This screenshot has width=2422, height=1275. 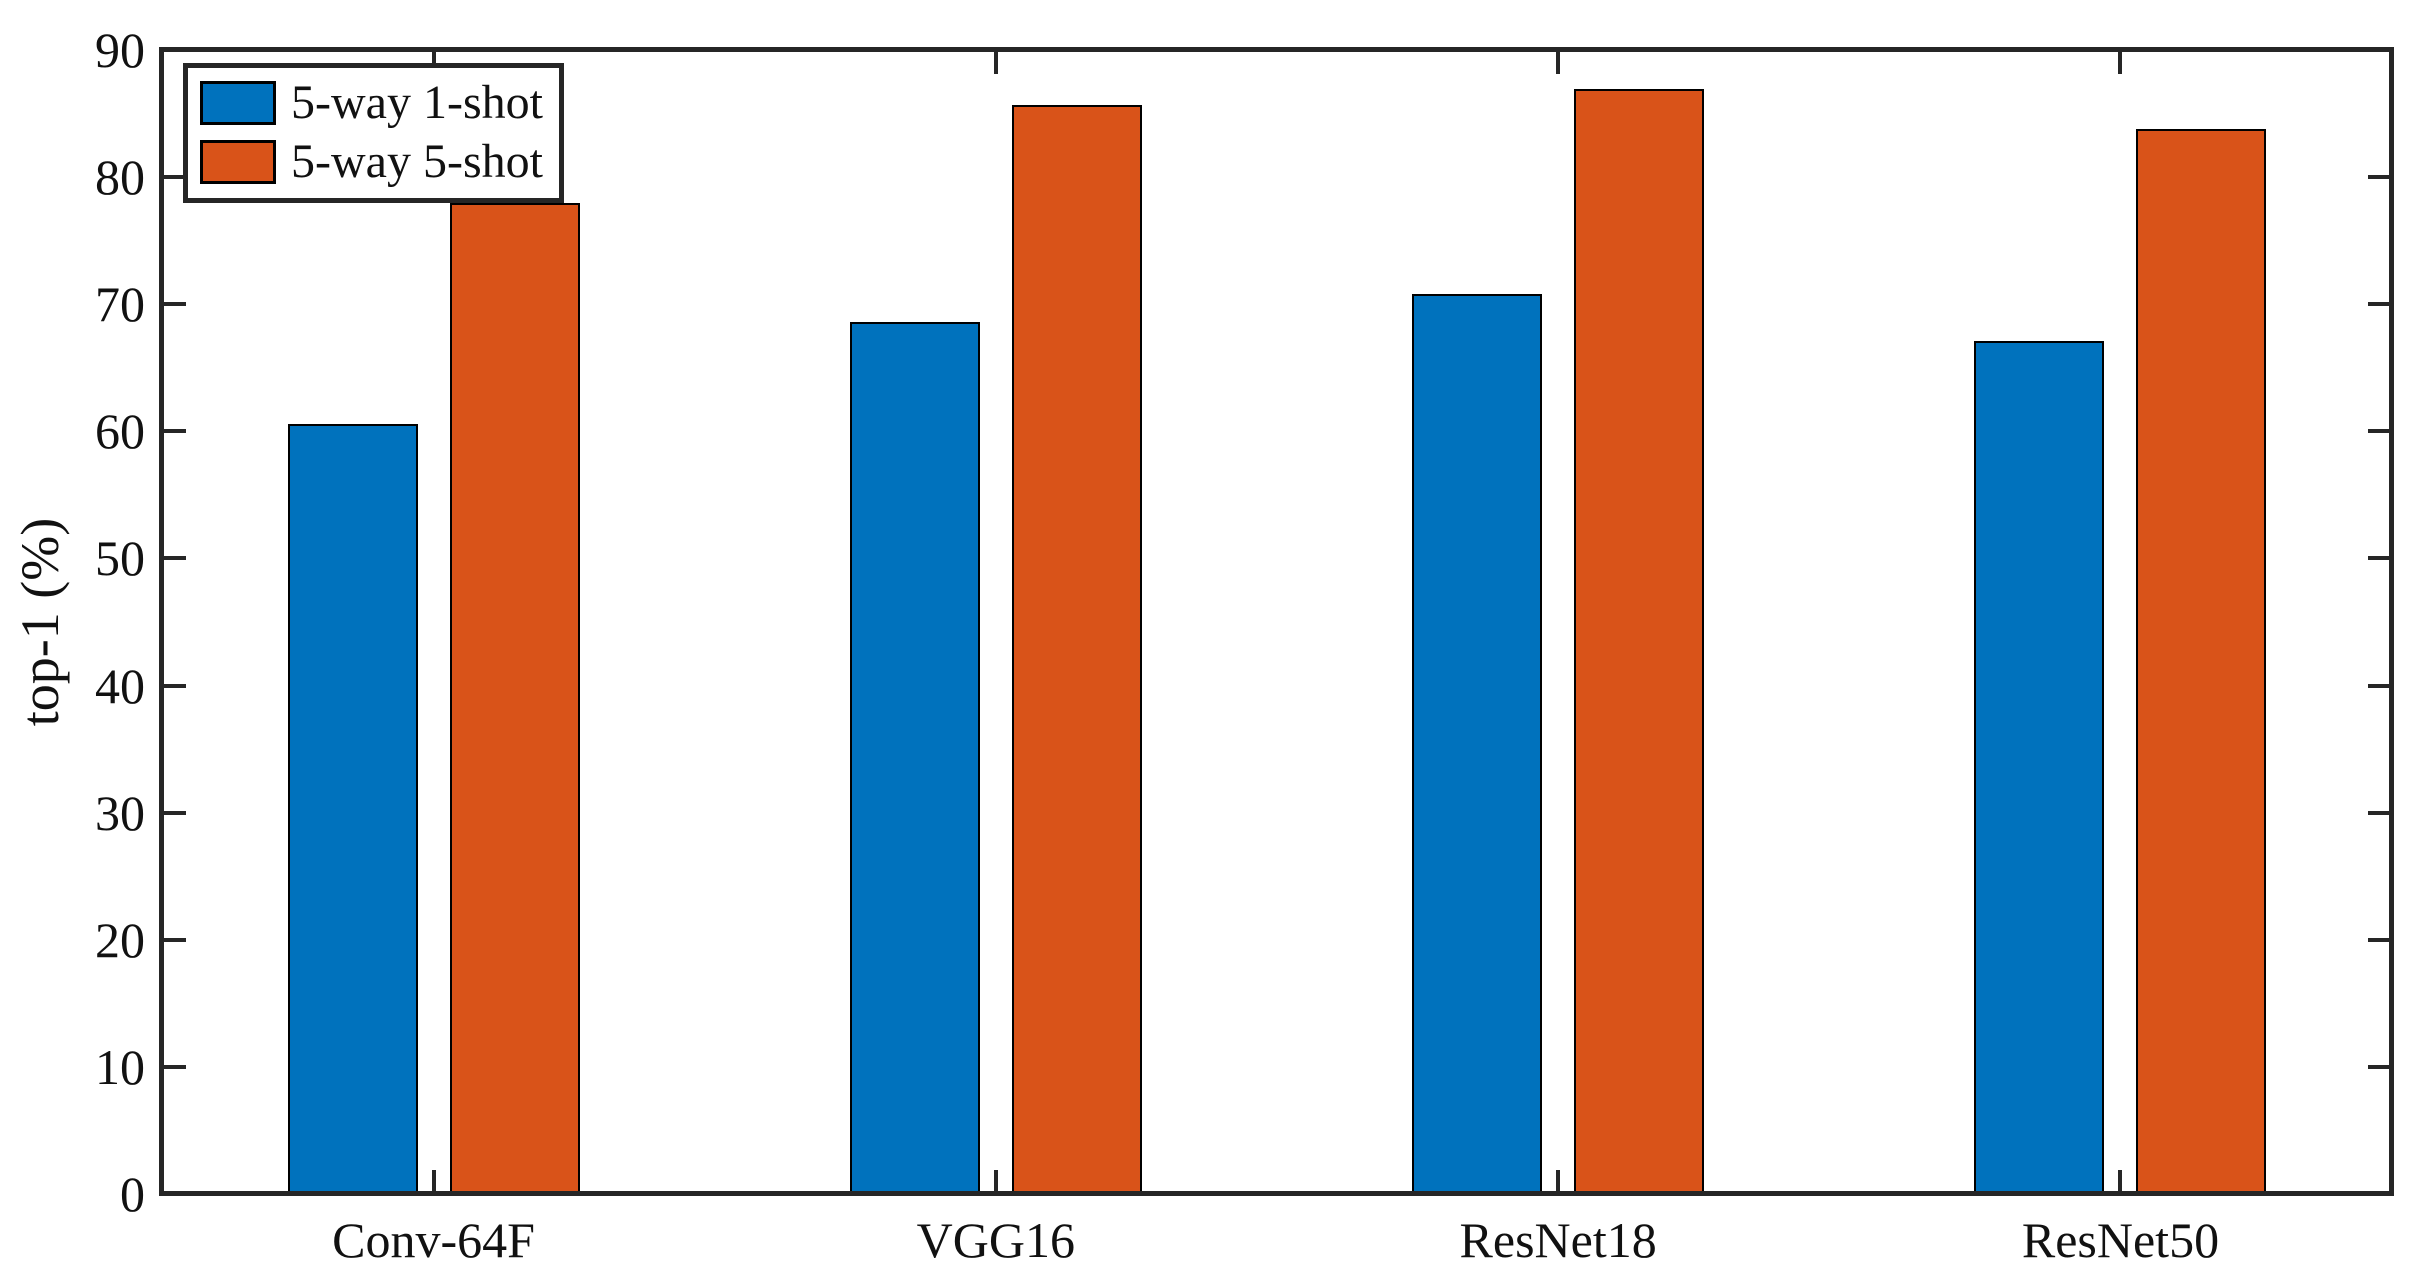 What do you see at coordinates (1558, 61) in the screenshot?
I see `x-tick-top-resnet18` at bounding box center [1558, 61].